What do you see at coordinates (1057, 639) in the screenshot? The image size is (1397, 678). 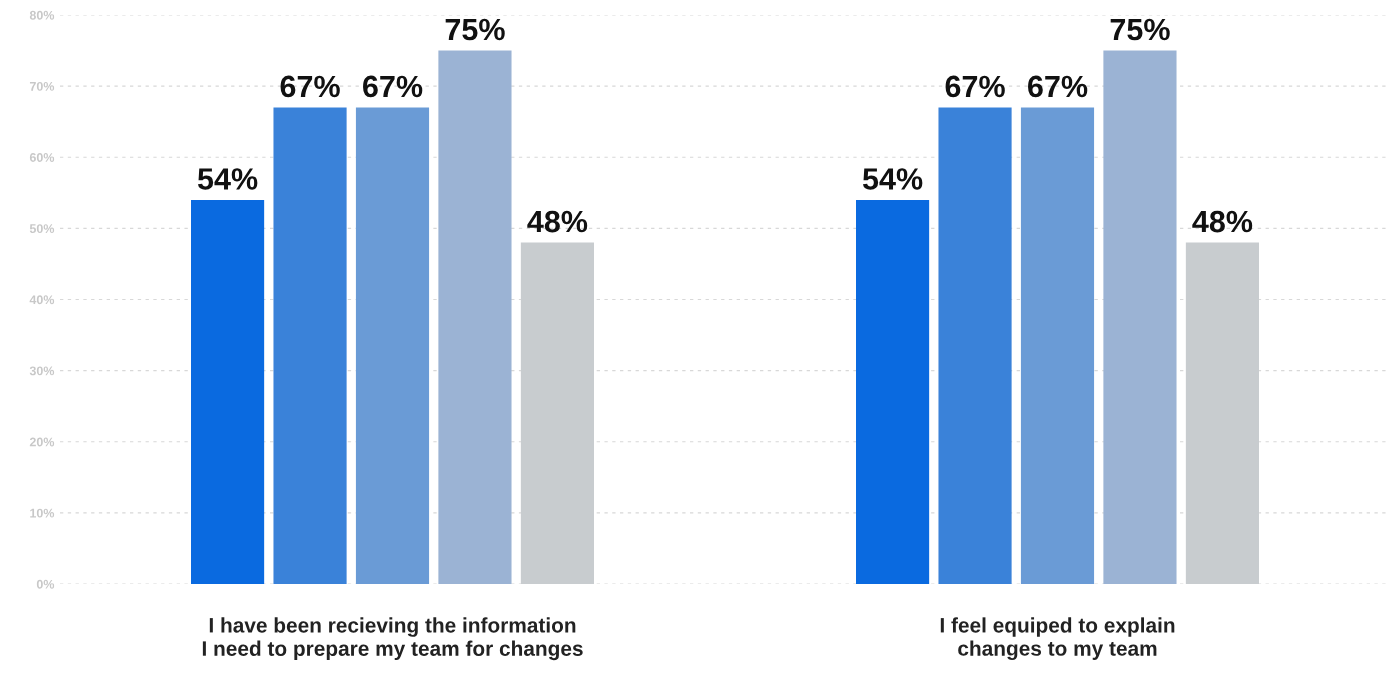 I see `x-tick-label: I feel equiped to explain changes to my team` at bounding box center [1057, 639].